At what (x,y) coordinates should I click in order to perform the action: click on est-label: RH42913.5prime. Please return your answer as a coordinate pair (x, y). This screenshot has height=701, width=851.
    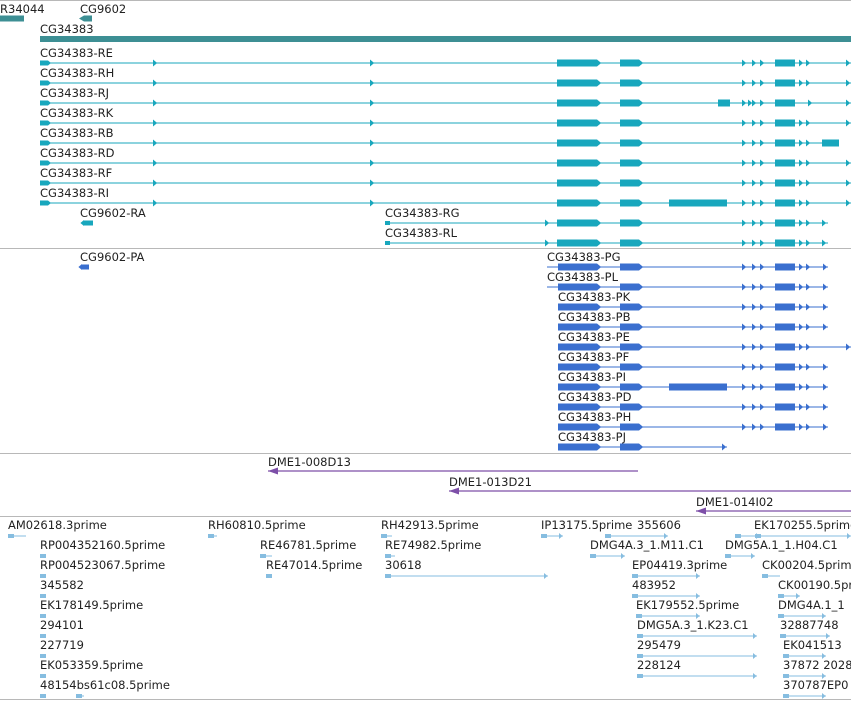
    Looking at the image, I should click on (430, 525).